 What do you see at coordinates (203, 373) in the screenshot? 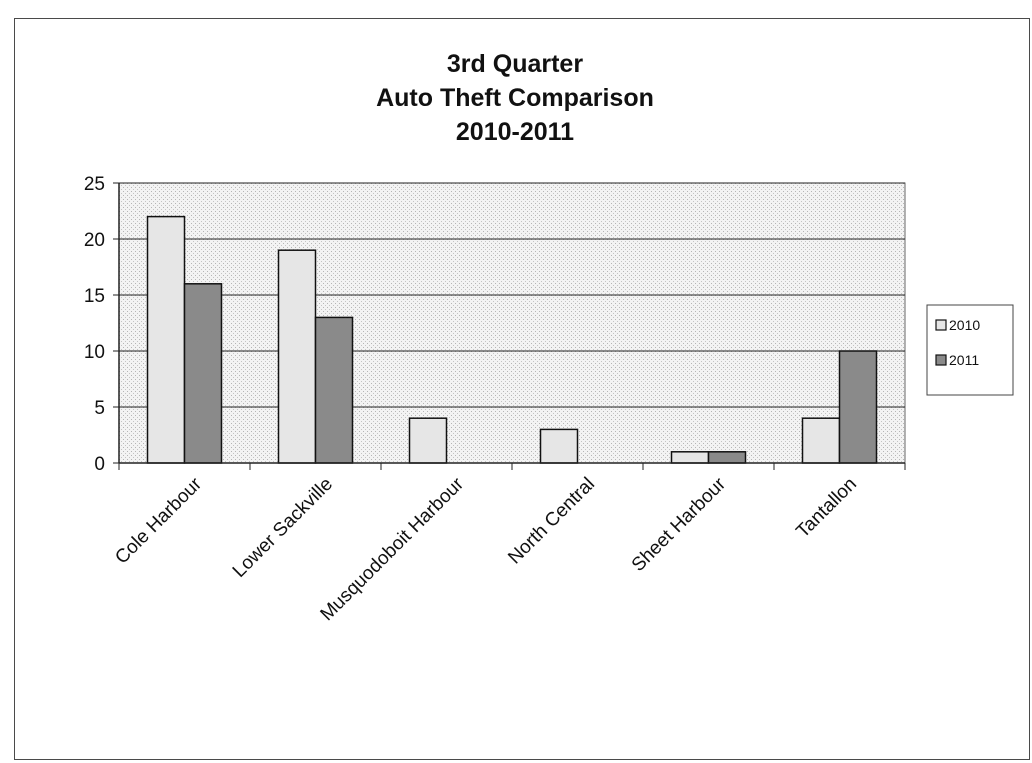
I see `bar-2011-cole-harbour` at bounding box center [203, 373].